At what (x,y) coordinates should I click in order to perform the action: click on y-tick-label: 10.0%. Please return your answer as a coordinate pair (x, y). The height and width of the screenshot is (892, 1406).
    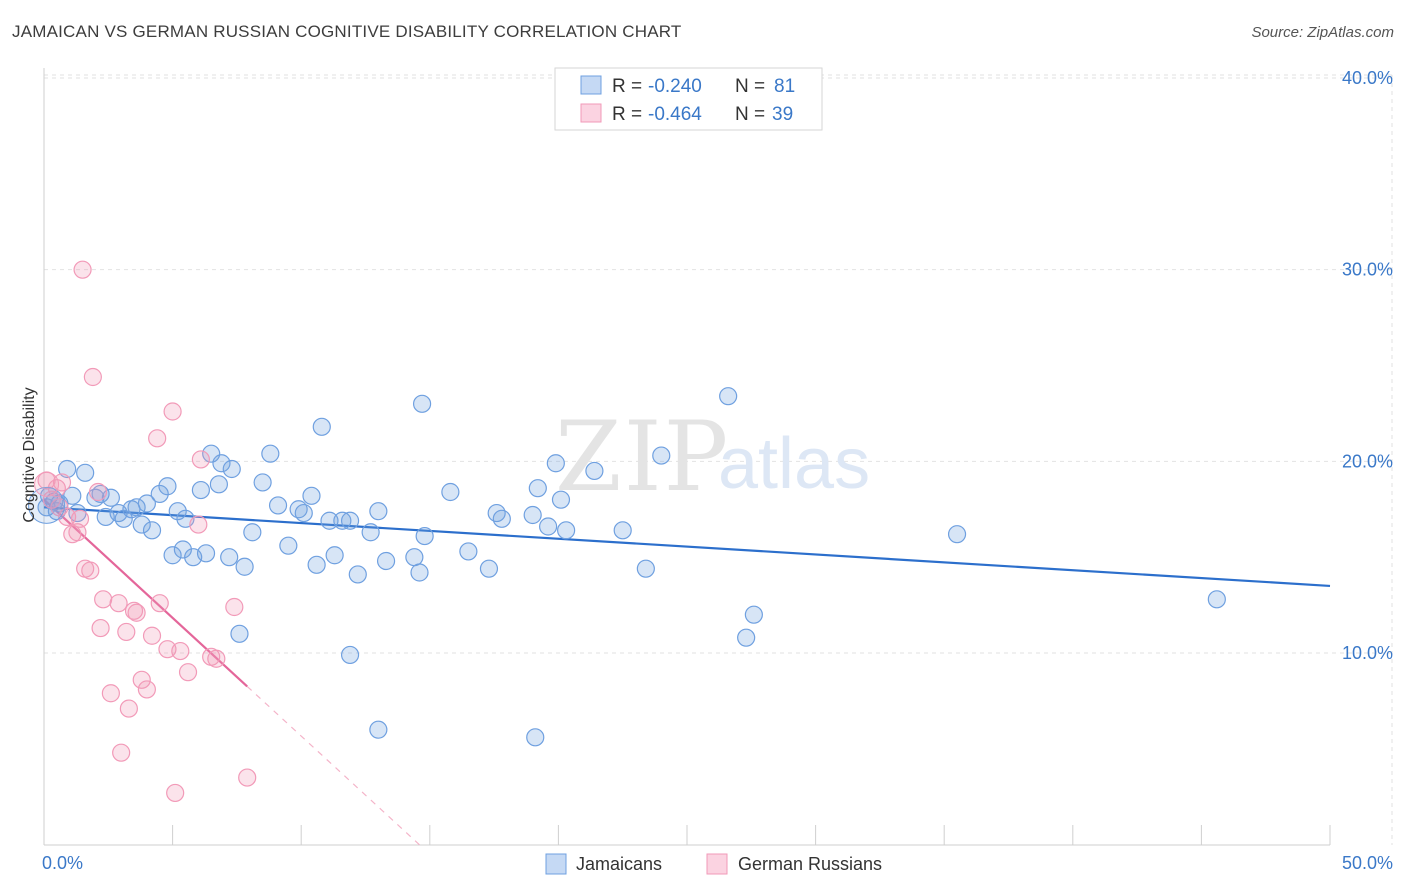
    Looking at the image, I should click on (1367, 653).